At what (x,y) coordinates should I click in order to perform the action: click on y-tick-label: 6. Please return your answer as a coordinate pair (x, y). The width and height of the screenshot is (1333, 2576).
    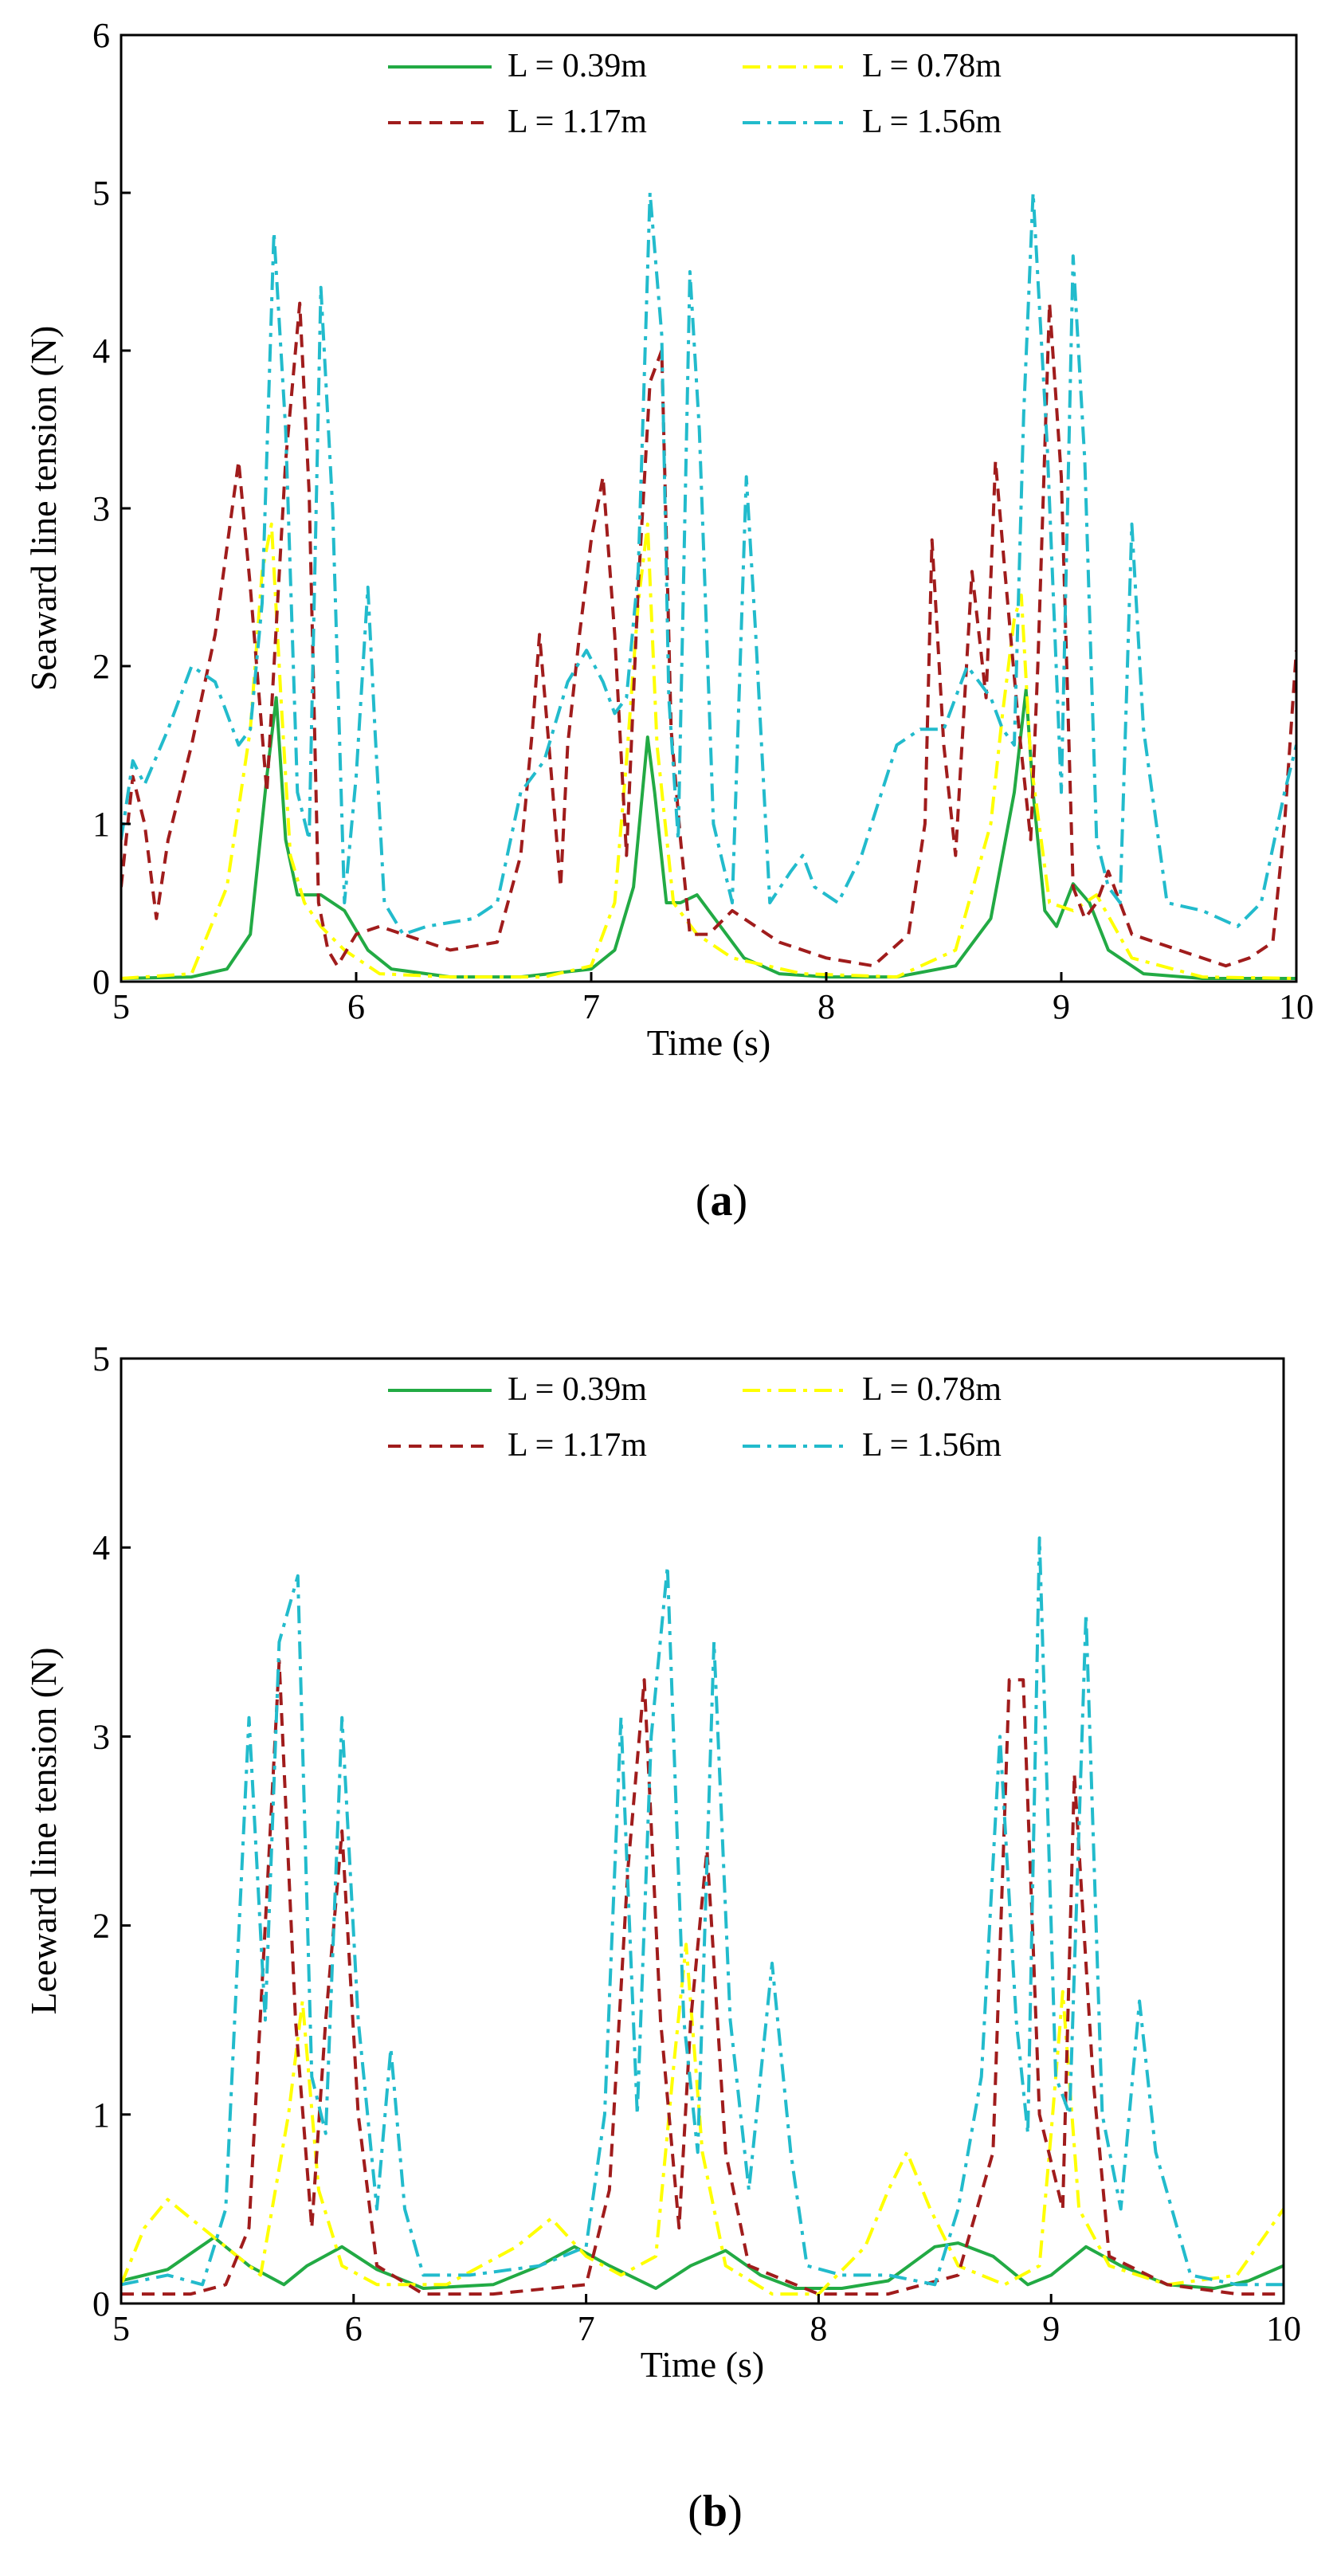
    Looking at the image, I should click on (101, 35).